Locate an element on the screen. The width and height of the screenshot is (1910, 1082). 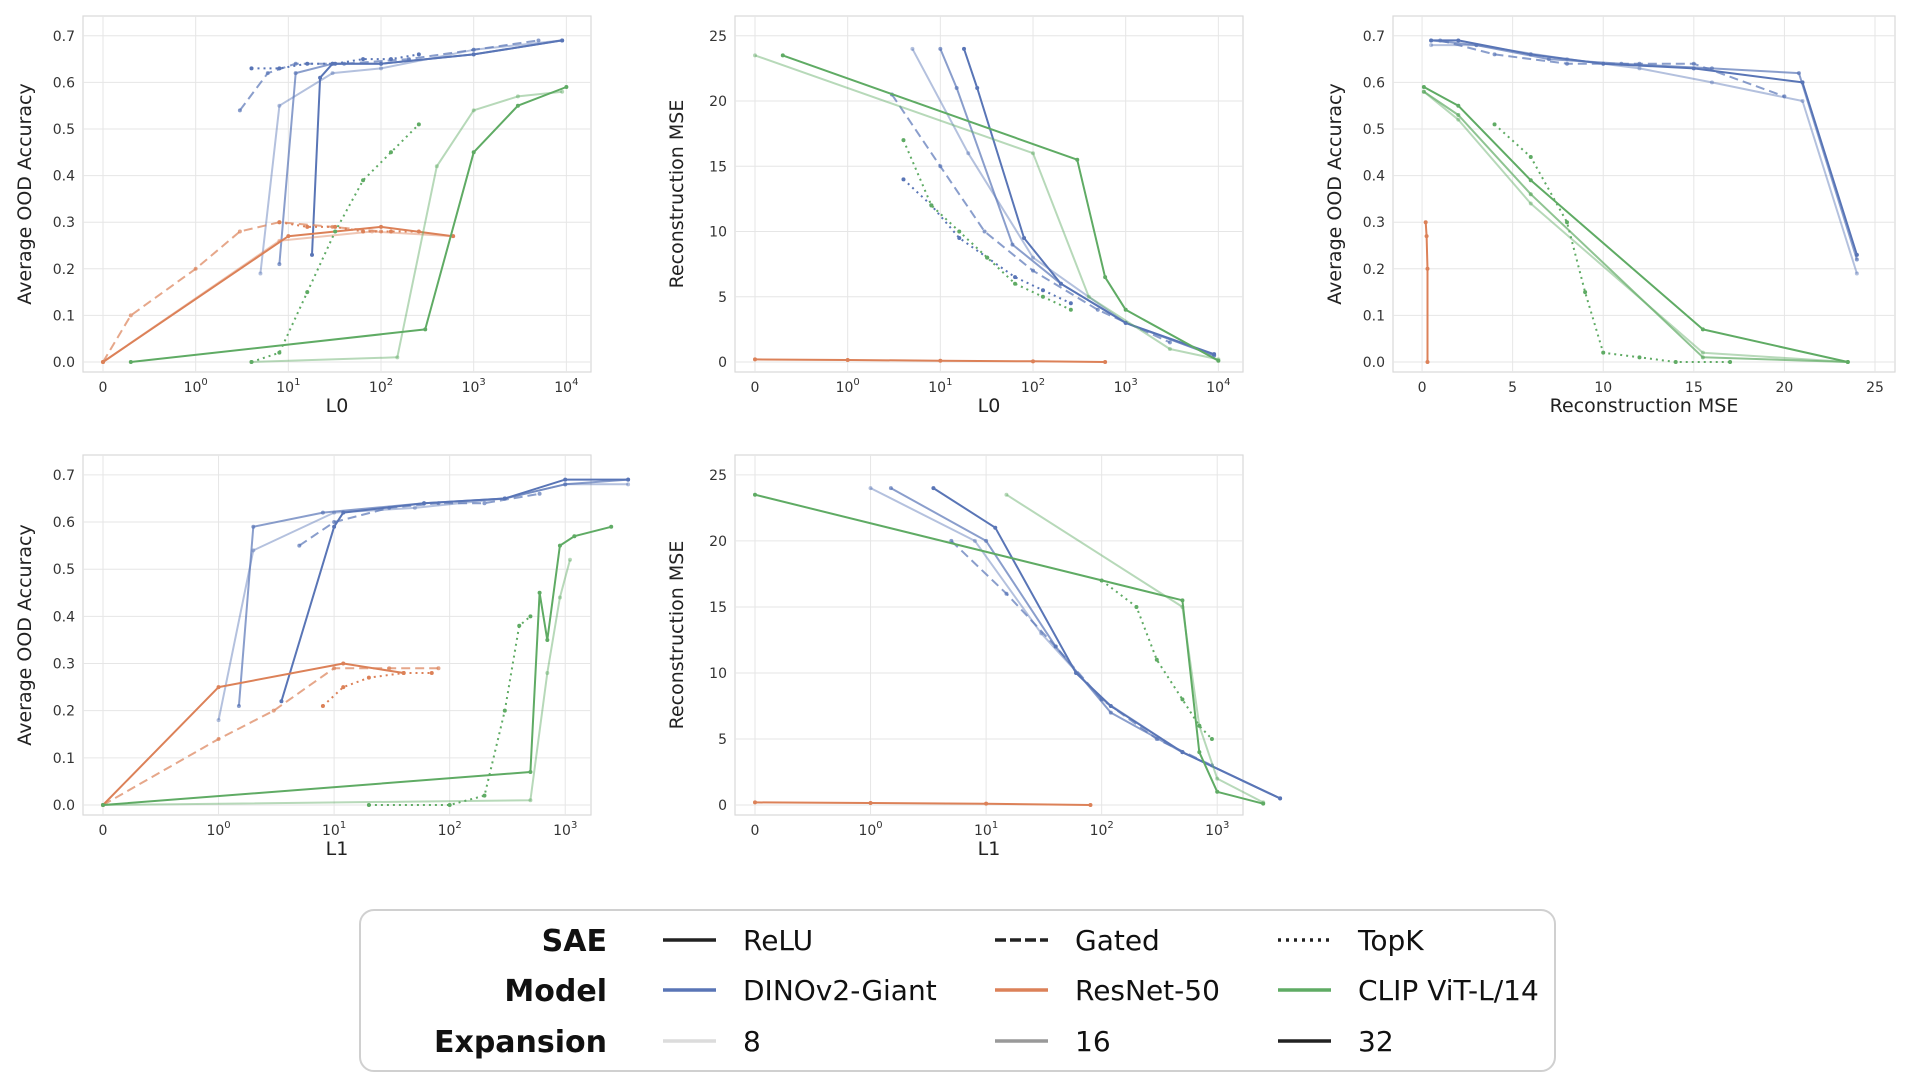
y-tick-label: 0.4 is located at coordinates (1374, 177).